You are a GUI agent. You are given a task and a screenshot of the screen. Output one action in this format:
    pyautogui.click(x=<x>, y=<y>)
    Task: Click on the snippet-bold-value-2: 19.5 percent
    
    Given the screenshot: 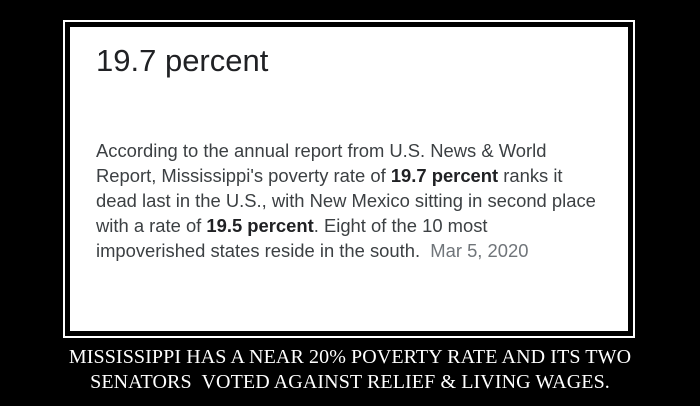 What is the action you would take?
    pyautogui.click(x=260, y=225)
    